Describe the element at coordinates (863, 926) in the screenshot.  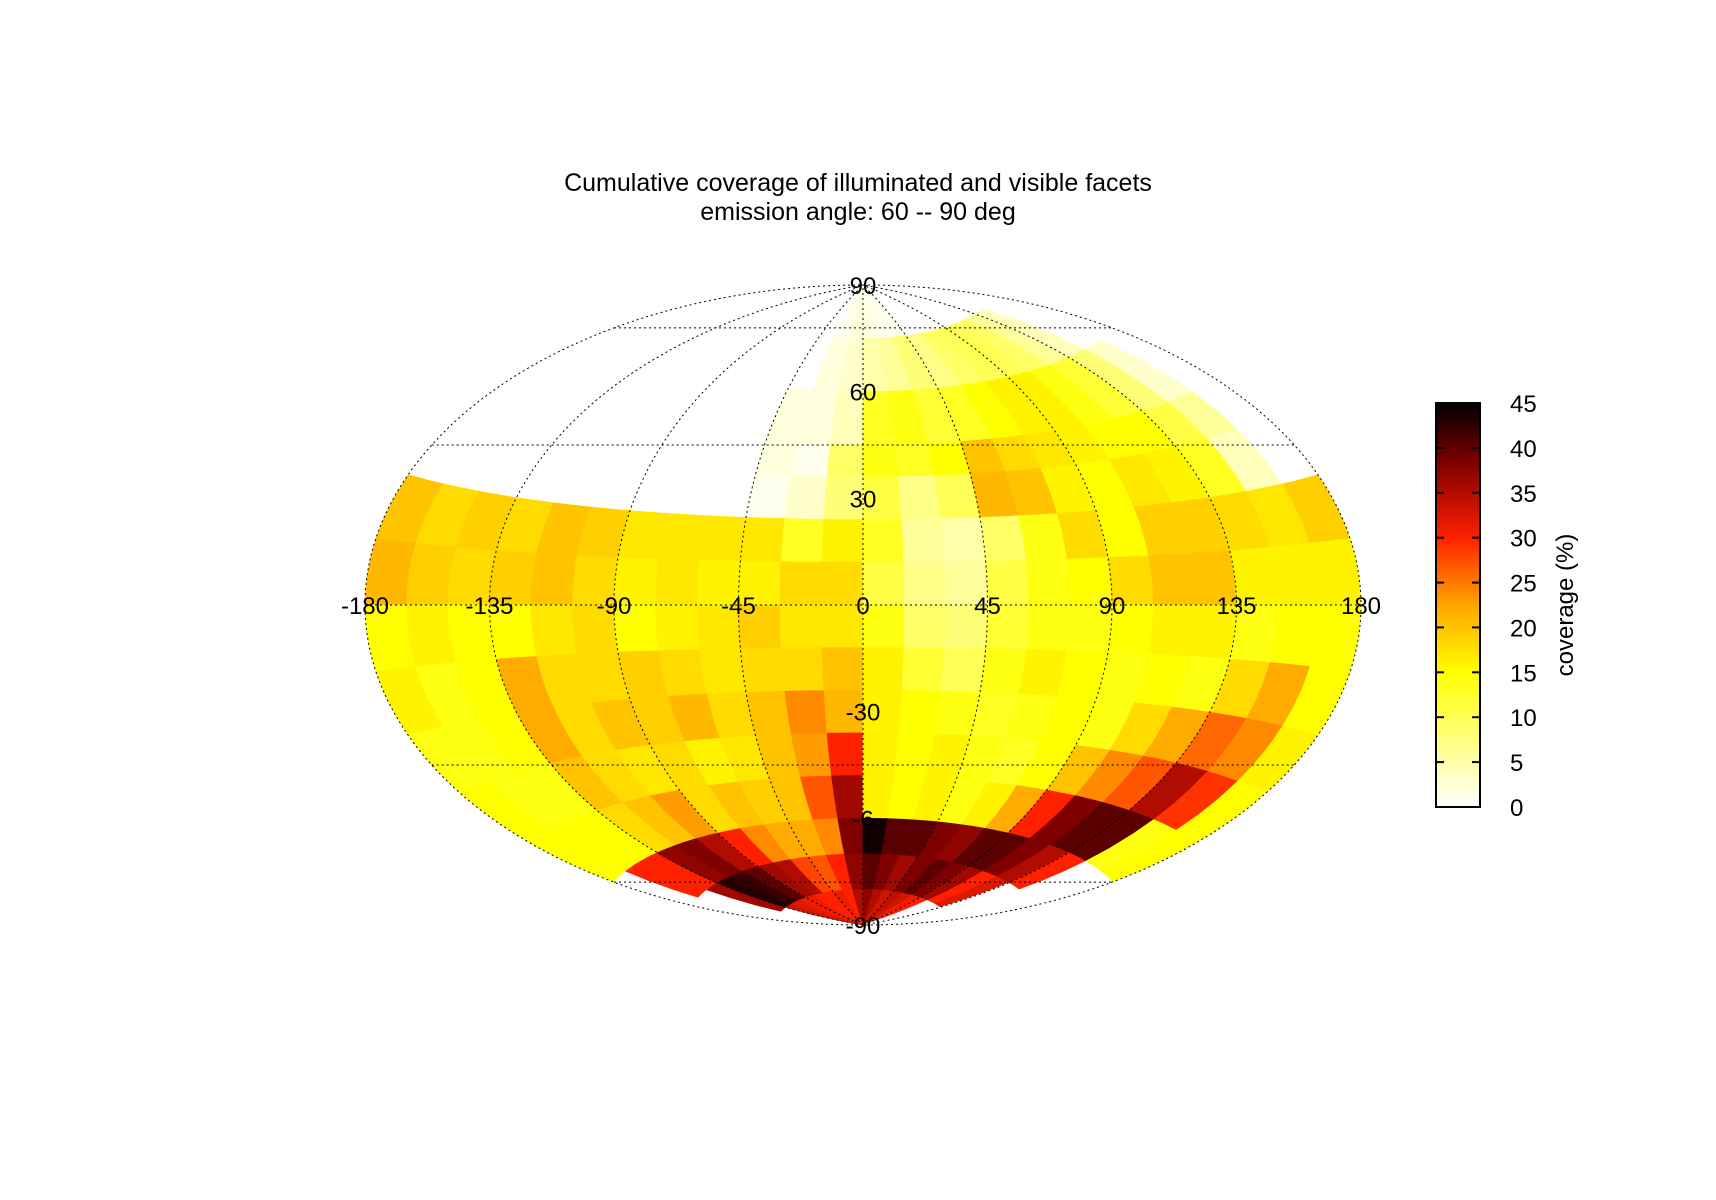
I see `lat-tick-label: -90` at that location.